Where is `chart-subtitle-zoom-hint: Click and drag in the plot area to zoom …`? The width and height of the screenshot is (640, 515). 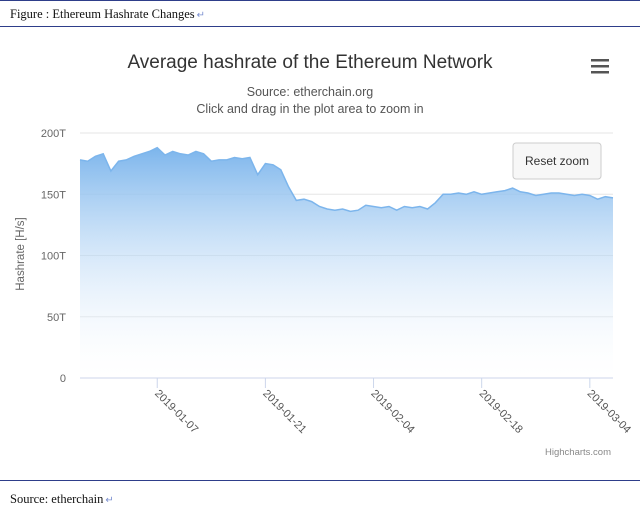 chart-subtitle-zoom-hint: Click and drag in the plot area to zoom … is located at coordinates (309, 109).